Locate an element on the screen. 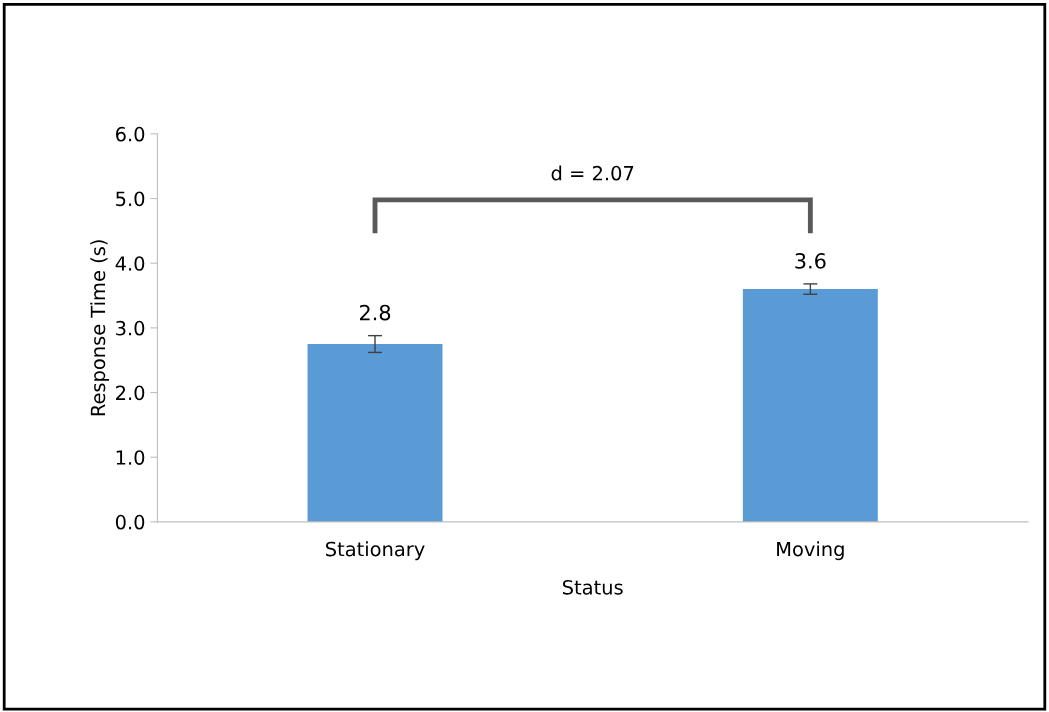 The width and height of the screenshot is (1049, 712). x-axis-title: Status is located at coordinates (592, 587).